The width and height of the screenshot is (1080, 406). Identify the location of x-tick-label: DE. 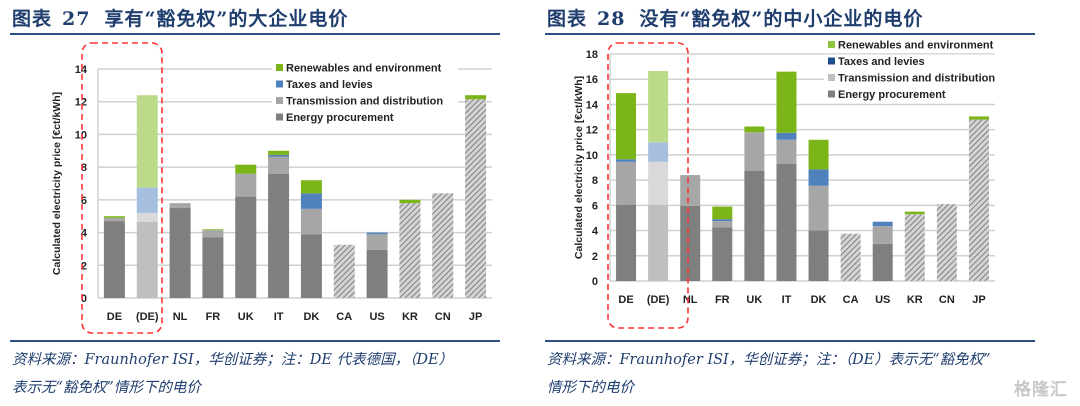
(114, 317).